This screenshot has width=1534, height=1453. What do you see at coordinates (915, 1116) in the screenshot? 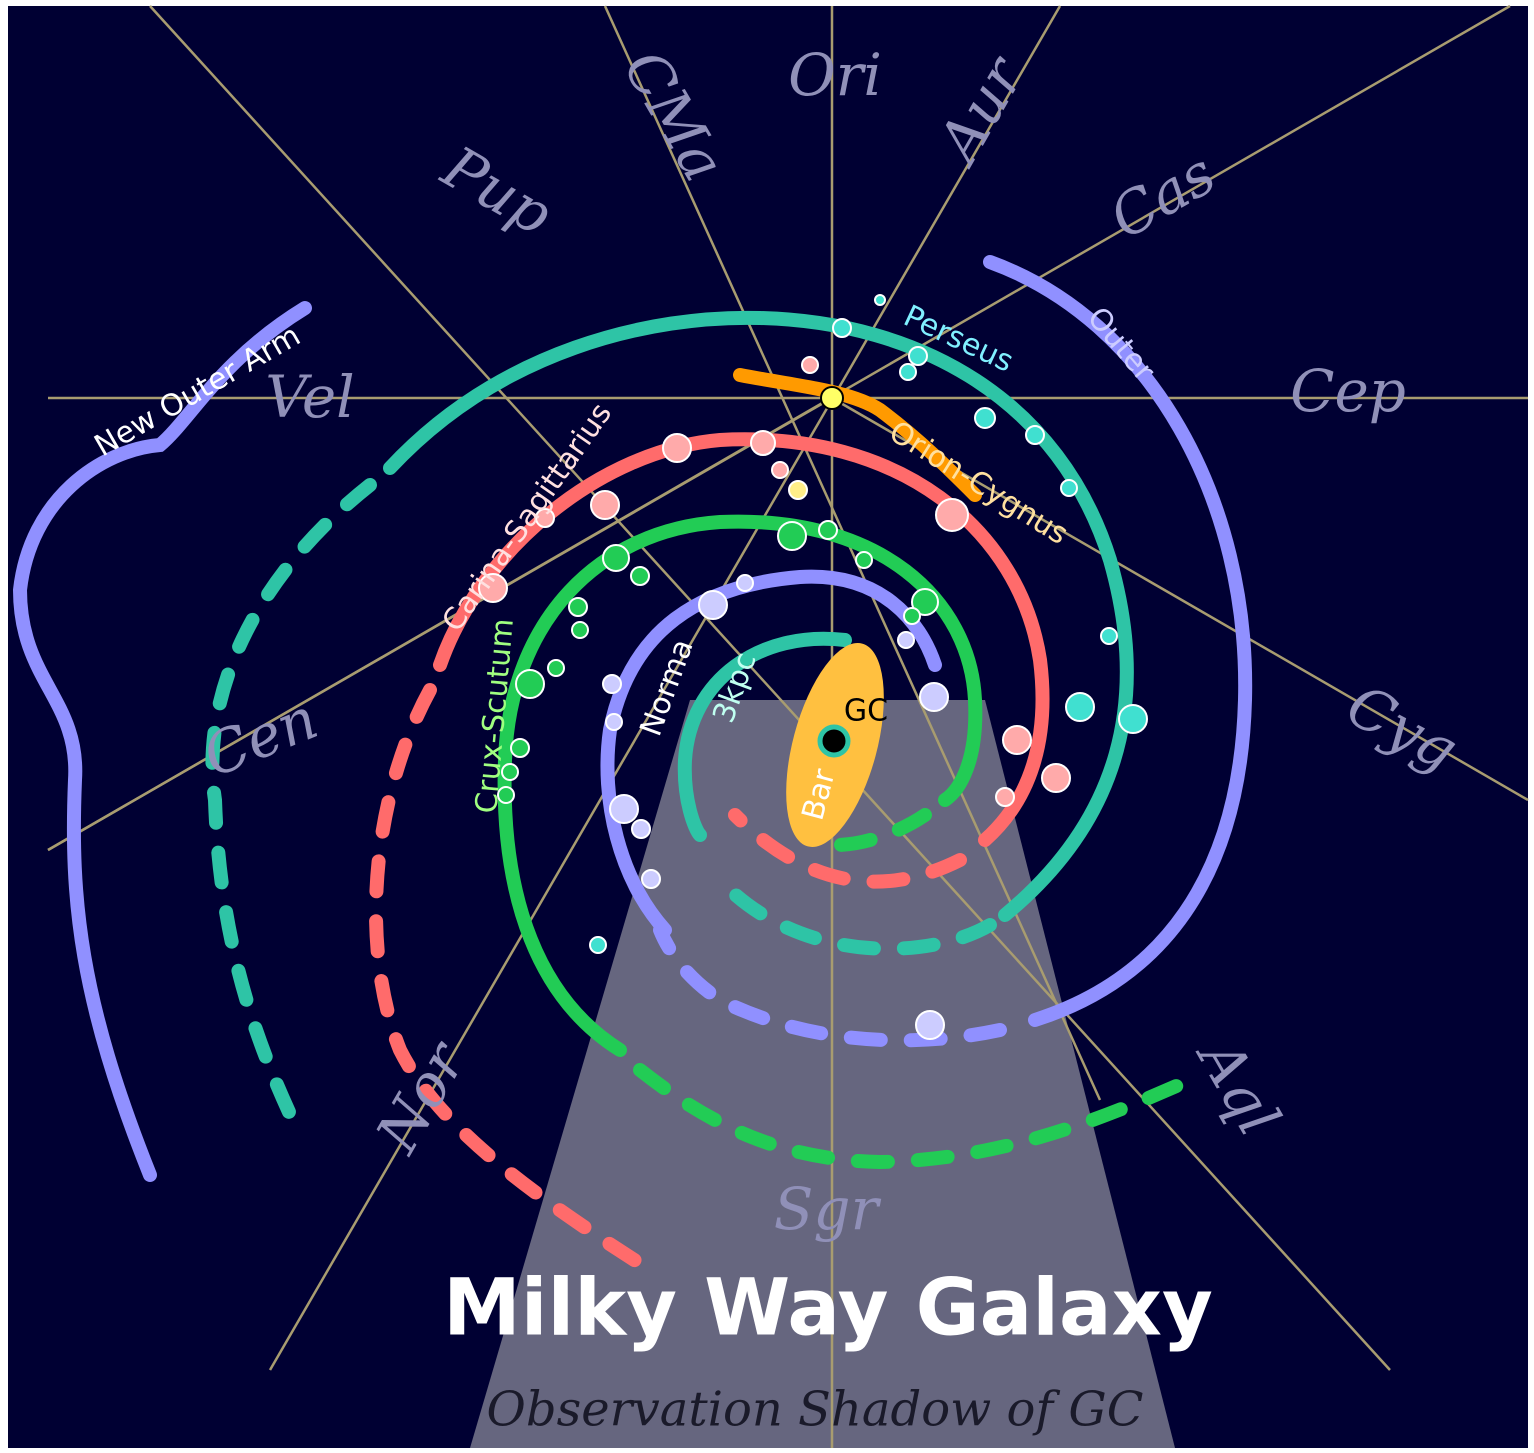
I see `crux-far-dashed` at bounding box center [915, 1116].